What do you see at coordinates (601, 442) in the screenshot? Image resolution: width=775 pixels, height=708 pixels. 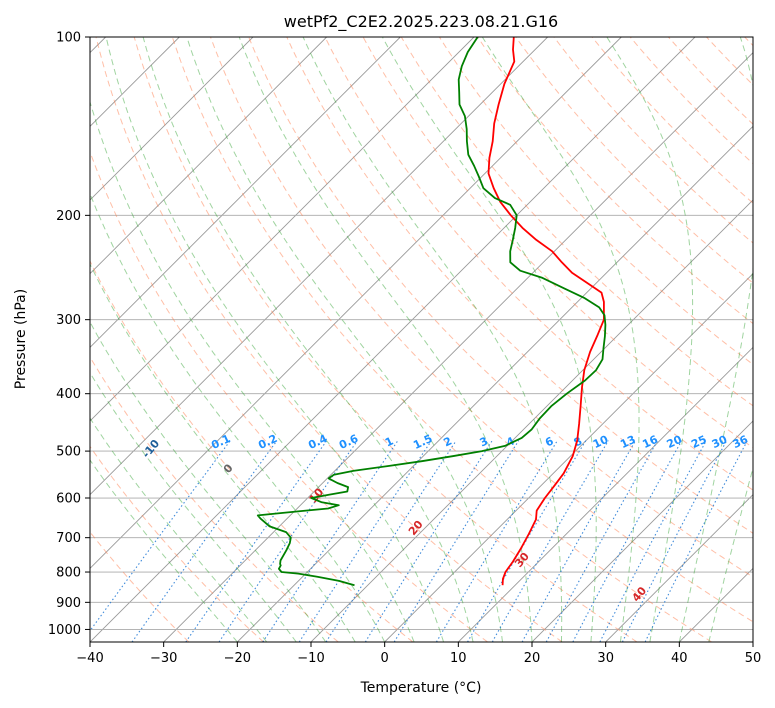 I see `mixing-ratio-label: 10` at bounding box center [601, 442].